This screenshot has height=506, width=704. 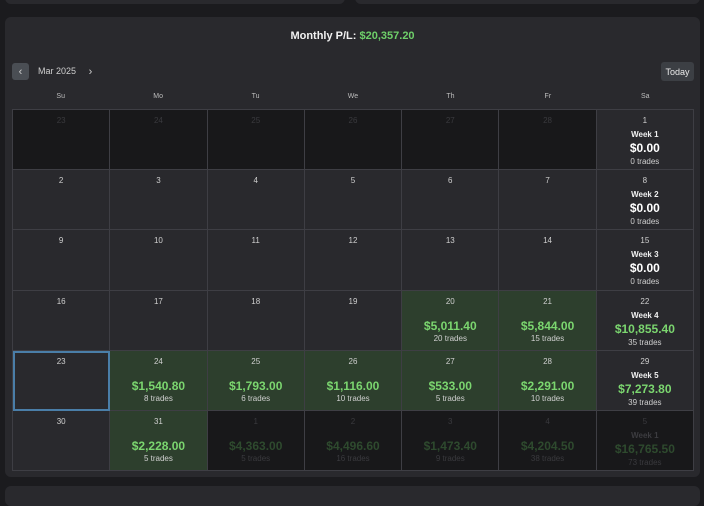 I want to click on week-summary-cell: 5 Week 1 $16,765.50 73 trades, so click(x=645, y=440).